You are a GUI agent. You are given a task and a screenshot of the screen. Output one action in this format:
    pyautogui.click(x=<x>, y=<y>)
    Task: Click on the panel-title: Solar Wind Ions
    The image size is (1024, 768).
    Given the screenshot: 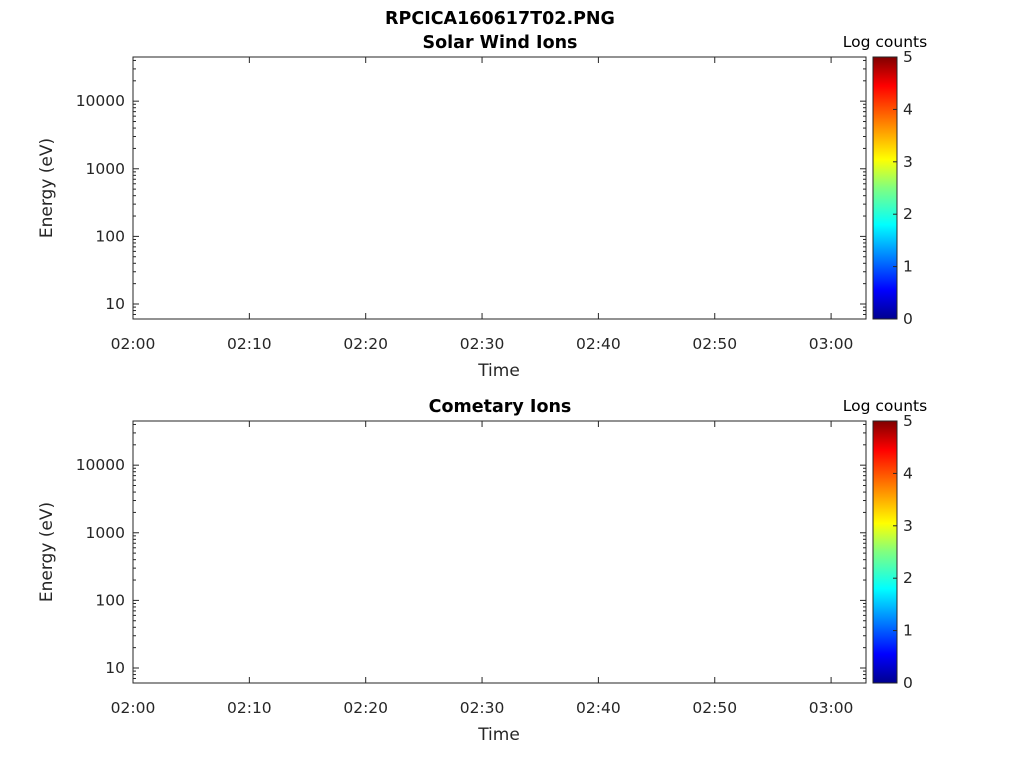 What is the action you would take?
    pyautogui.click(x=500, y=43)
    